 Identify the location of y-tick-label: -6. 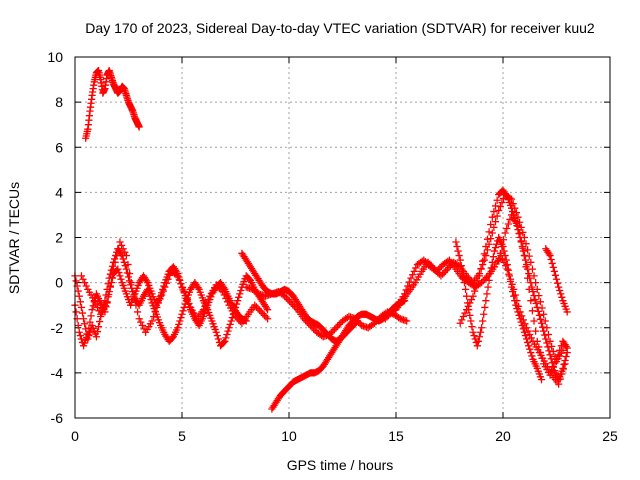
(57, 418).